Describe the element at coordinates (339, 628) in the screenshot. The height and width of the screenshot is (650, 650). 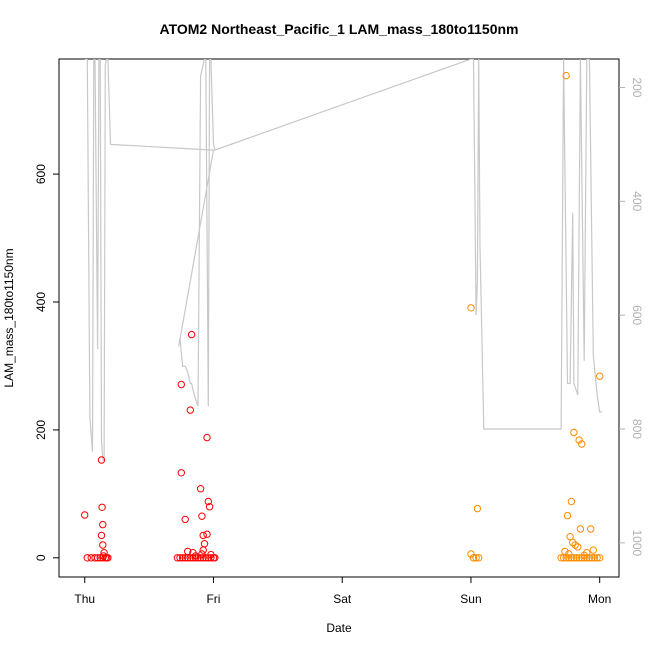
I see `x-axis-label: Date` at that location.